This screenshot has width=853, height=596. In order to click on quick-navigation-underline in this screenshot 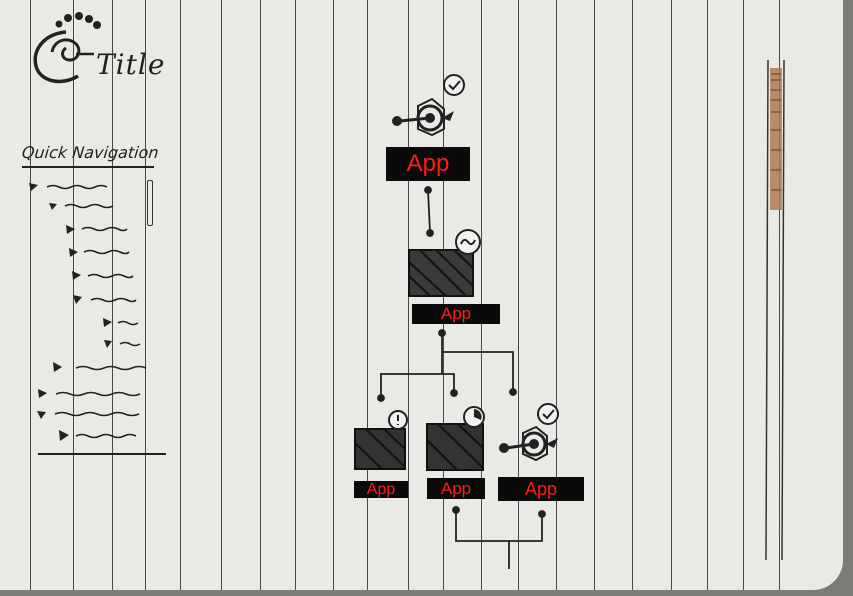, I will do `click(88, 167)`.